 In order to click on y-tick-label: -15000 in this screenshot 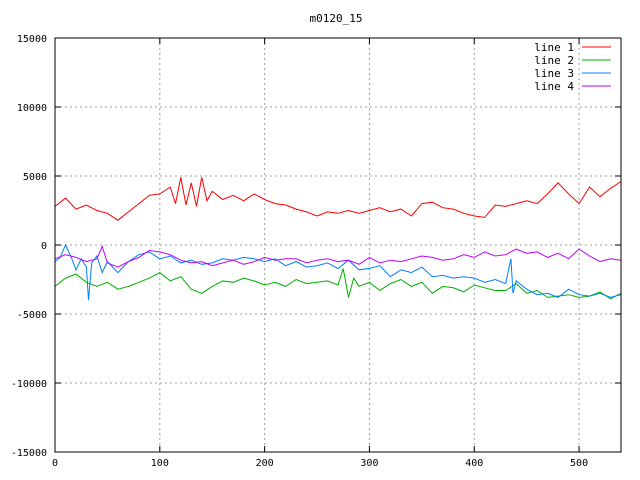, I will do `click(29, 453)`.